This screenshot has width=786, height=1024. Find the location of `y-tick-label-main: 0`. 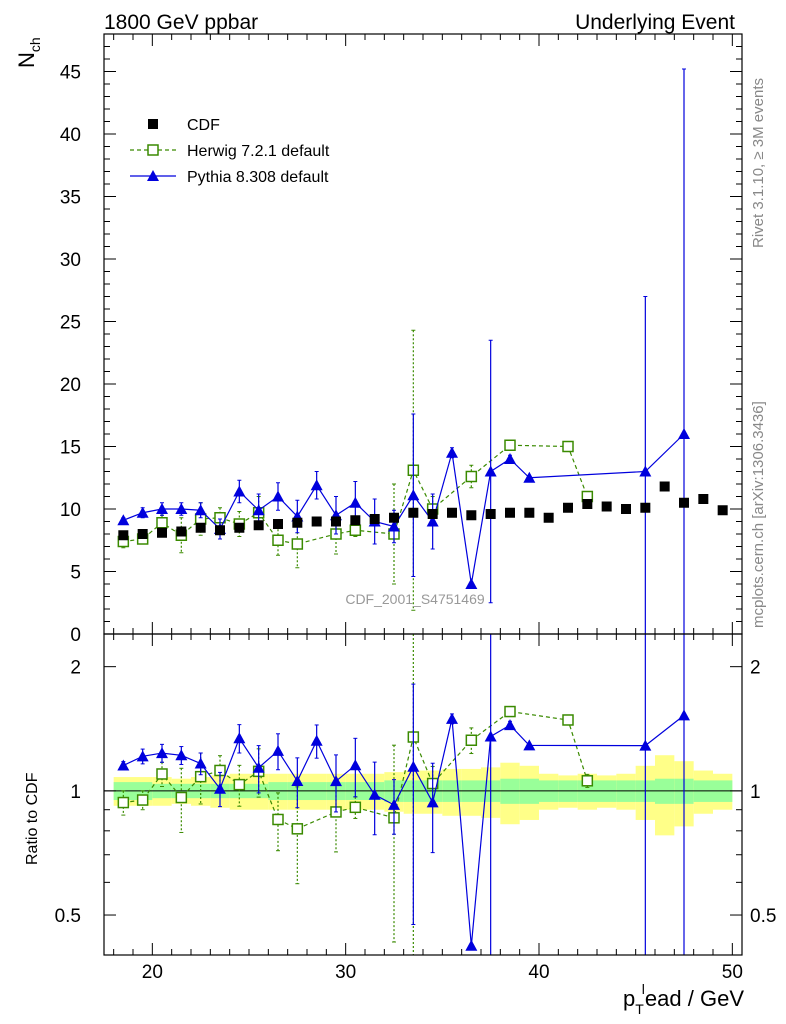

y-tick-label-main: 0 is located at coordinates (75, 635).